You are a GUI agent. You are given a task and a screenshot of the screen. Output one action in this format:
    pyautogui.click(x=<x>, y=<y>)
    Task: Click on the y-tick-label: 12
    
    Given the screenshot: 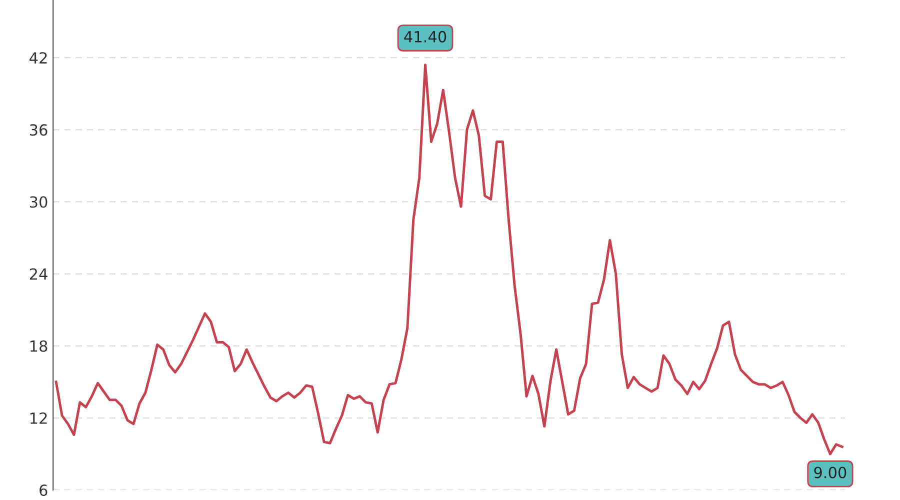 What is the action you would take?
    pyautogui.click(x=38, y=418)
    